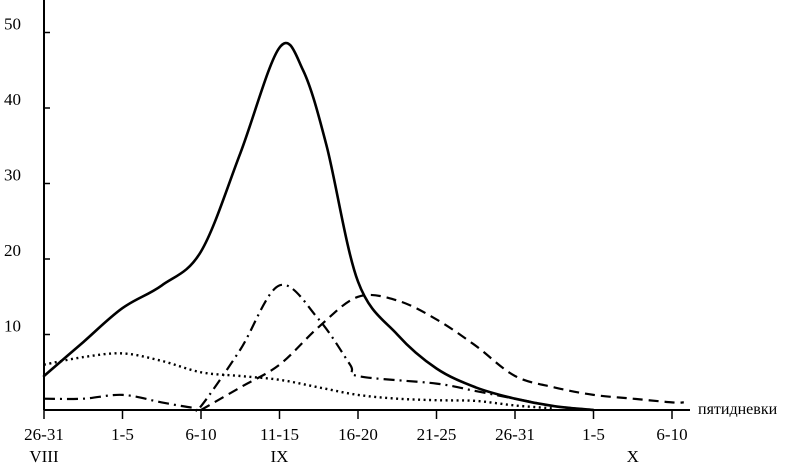 The height and width of the screenshot is (463, 804). I want to click on y-axis: 10 20 30 40 50, so click(27, 205).